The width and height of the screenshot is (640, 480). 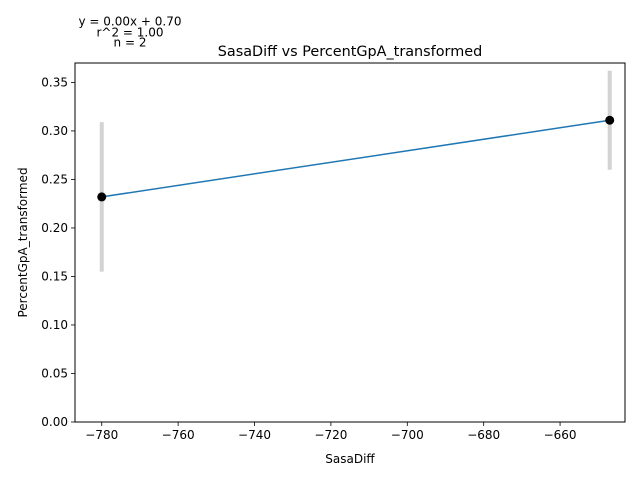 What do you see at coordinates (54, 422) in the screenshot?
I see `y-tick-label: 0.00` at bounding box center [54, 422].